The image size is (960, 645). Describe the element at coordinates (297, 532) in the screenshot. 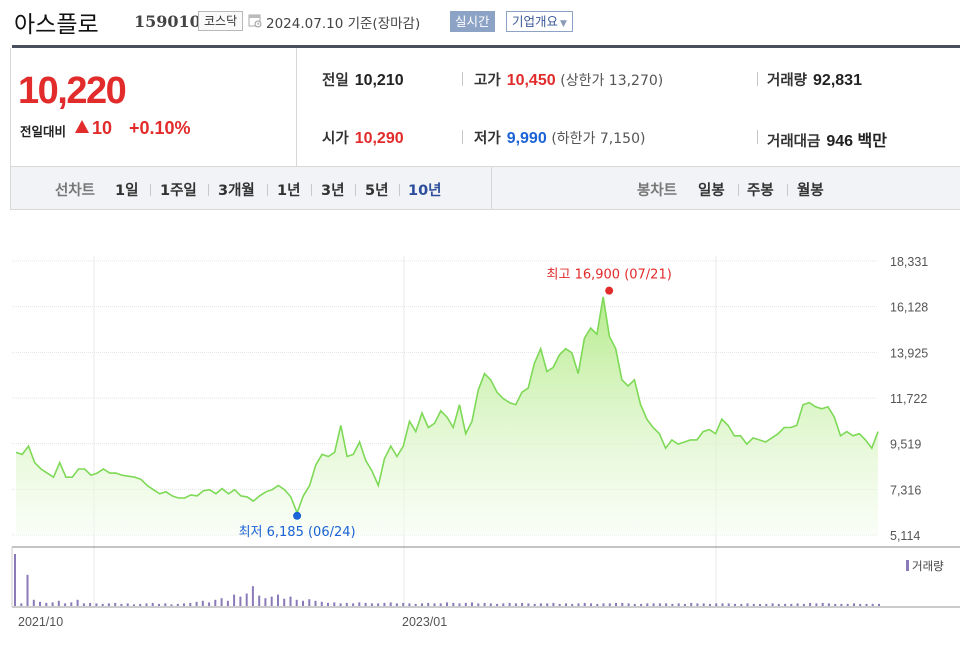

I see `min-point-label: 최저 6,185 (06/24)` at that location.